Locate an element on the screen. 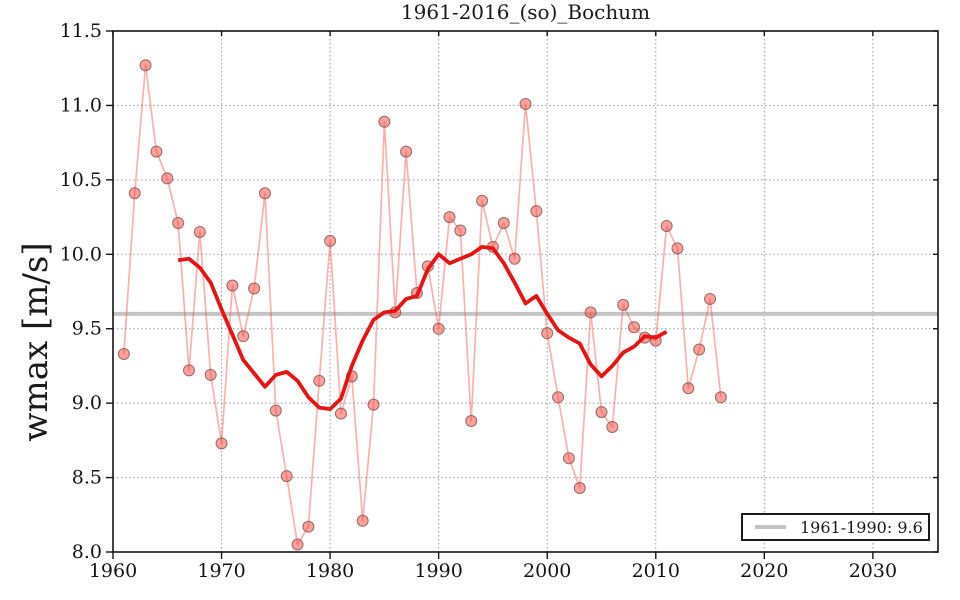 The image size is (960, 600). data-point-1971 is located at coordinates (232, 285).